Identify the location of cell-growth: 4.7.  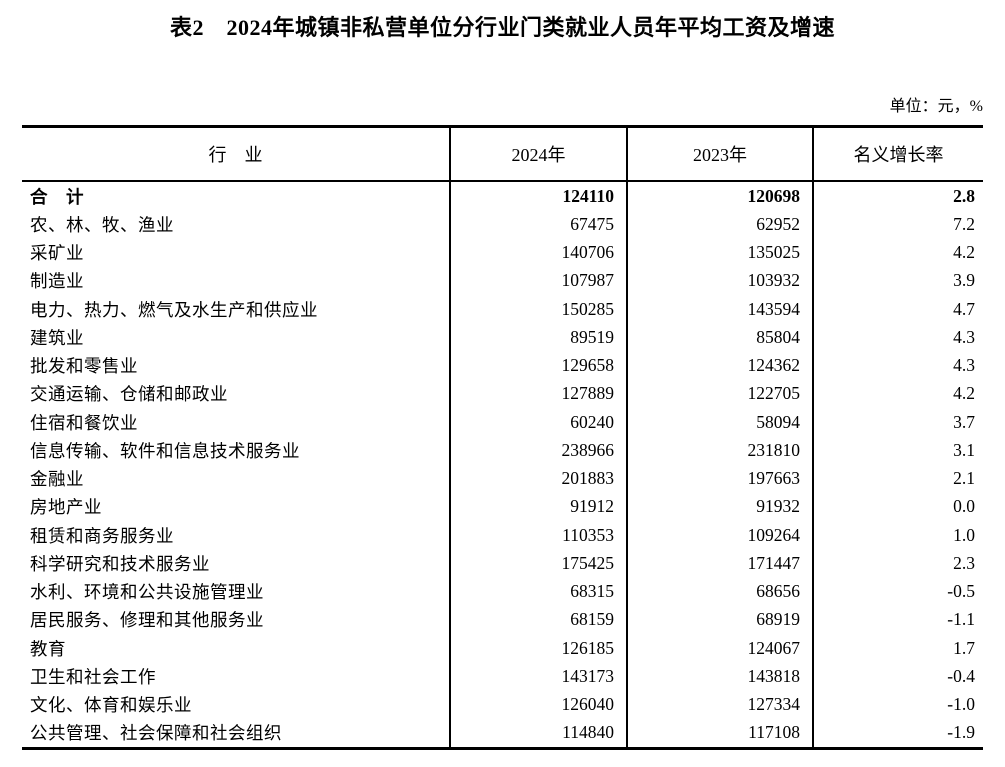
(964, 308).